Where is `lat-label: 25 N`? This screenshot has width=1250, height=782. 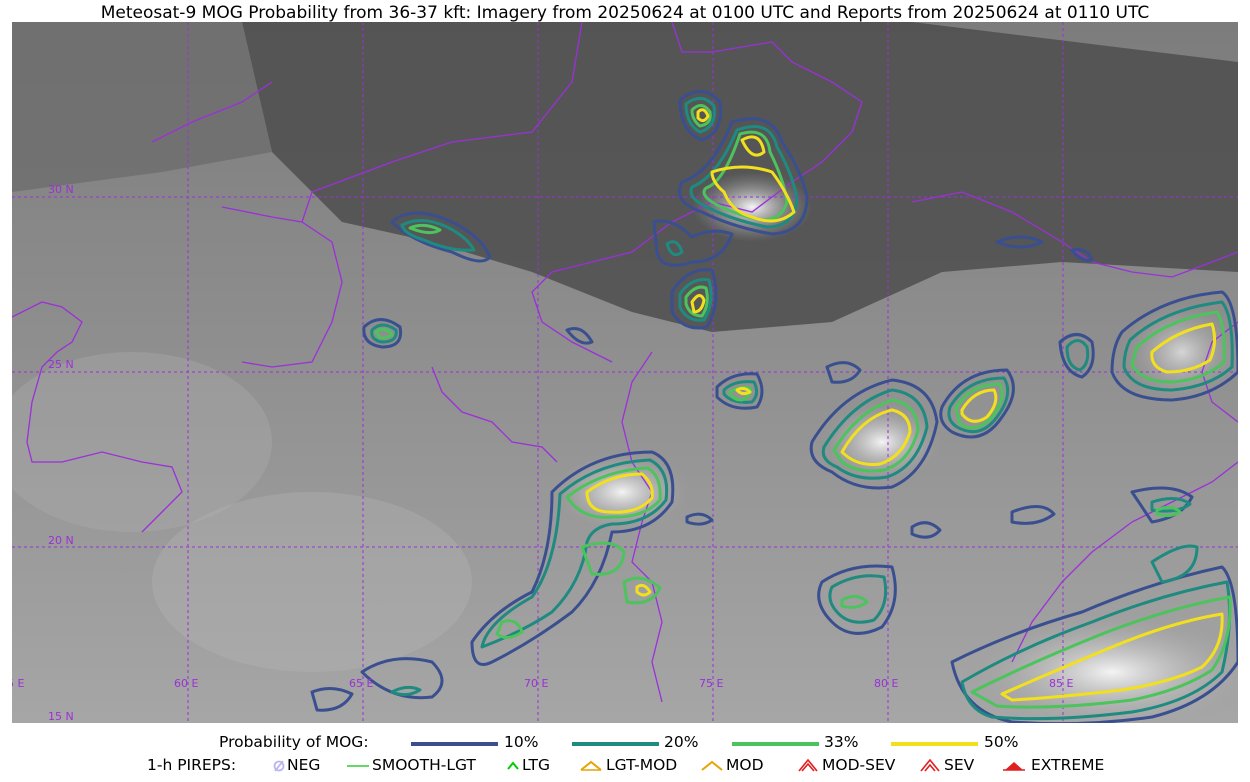 lat-label: 25 N is located at coordinates (61, 364).